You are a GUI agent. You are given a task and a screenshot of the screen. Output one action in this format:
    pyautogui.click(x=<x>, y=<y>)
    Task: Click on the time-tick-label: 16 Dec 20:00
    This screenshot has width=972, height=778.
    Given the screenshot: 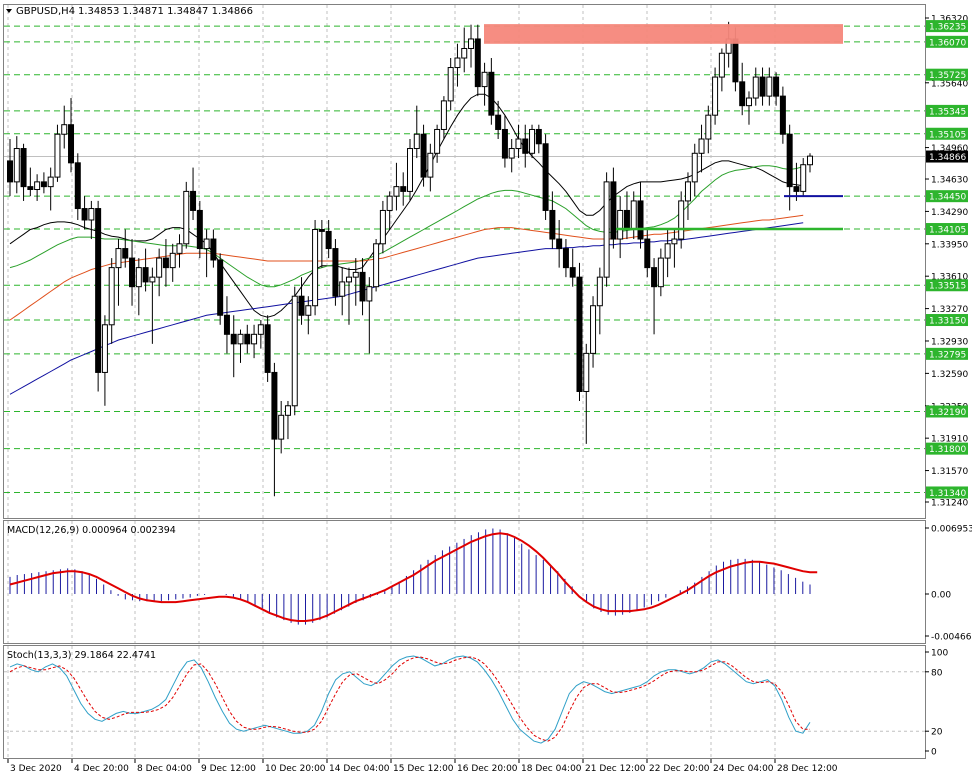 What is the action you would take?
    pyautogui.click(x=487, y=769)
    